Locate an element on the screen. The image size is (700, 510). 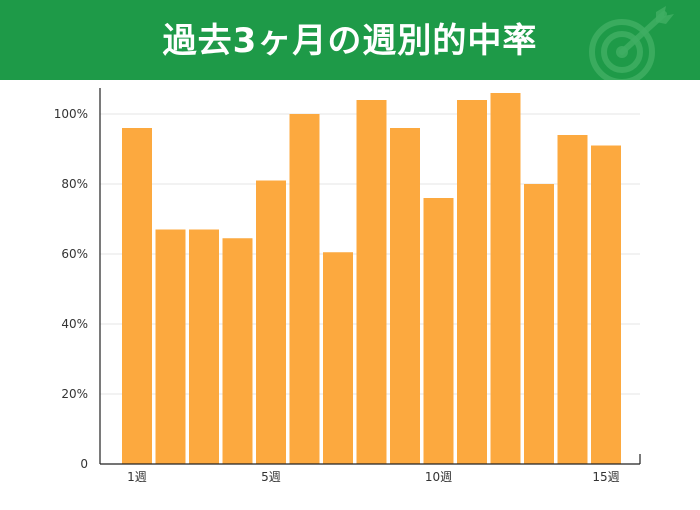
x-tick-label: 1週 is located at coordinates (137, 477).